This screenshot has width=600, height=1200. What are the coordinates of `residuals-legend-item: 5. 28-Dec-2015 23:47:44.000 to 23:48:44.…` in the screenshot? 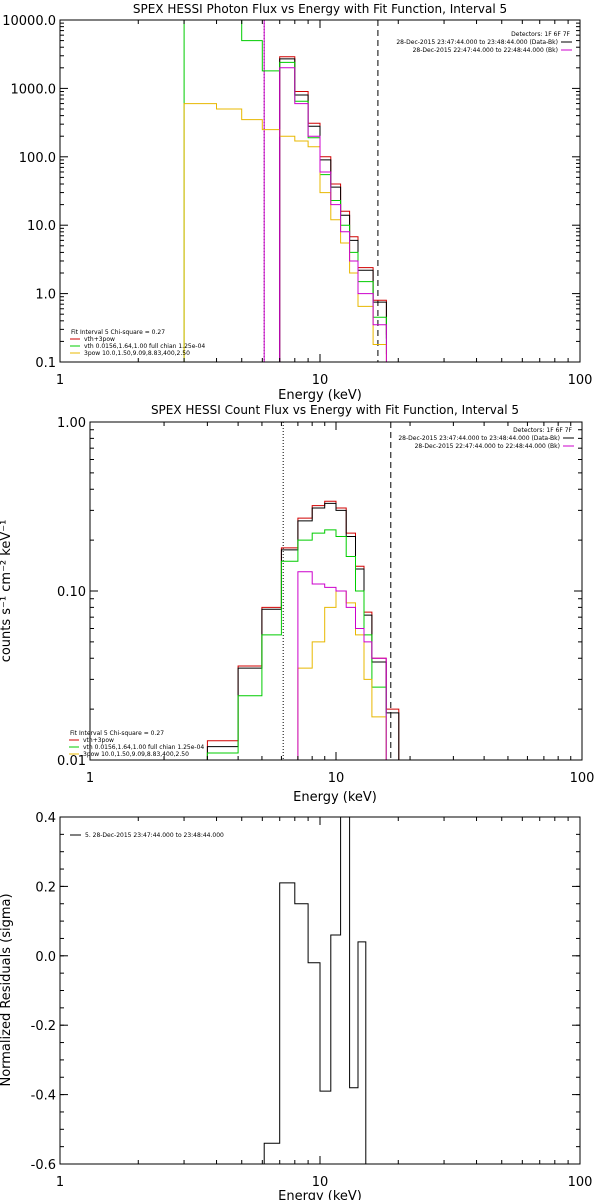 It's located at (154, 835).